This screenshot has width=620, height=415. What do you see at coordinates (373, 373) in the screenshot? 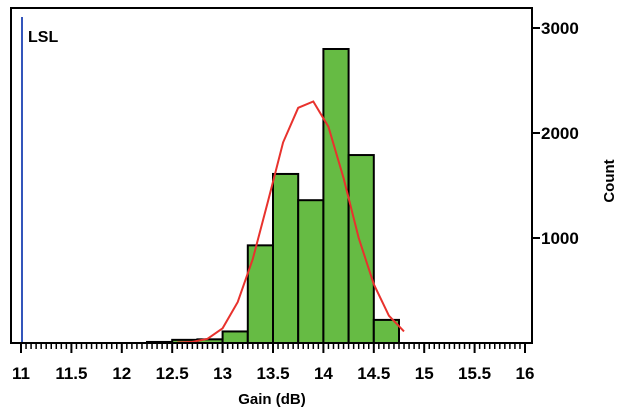
I see `x-tick-label: 14.5` at bounding box center [373, 373].